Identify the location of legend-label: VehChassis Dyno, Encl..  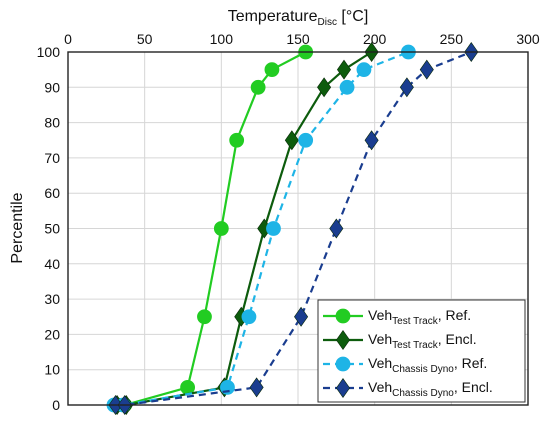
(430, 389).